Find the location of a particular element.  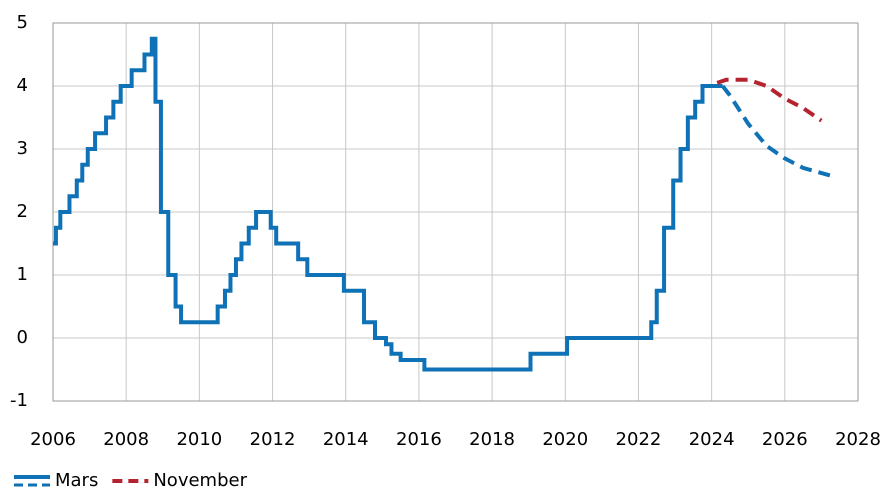

legend-label: Mars is located at coordinates (76, 480).